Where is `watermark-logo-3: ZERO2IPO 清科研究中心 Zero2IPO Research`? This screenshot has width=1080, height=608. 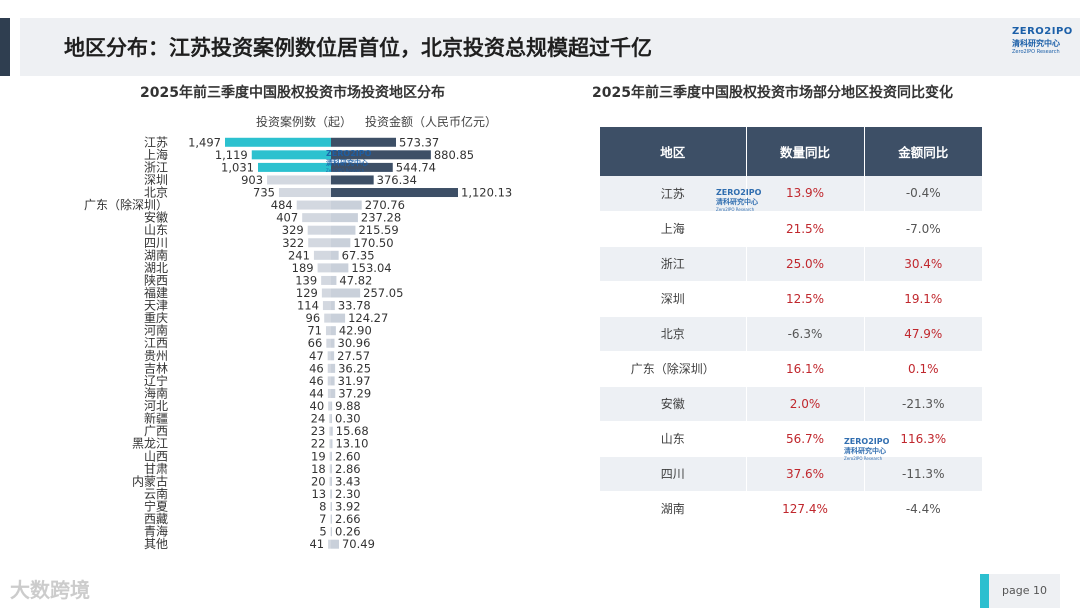 watermark-logo-3: ZERO2IPO 清科研究中心 Zero2IPO Research is located at coordinates (352, 166).